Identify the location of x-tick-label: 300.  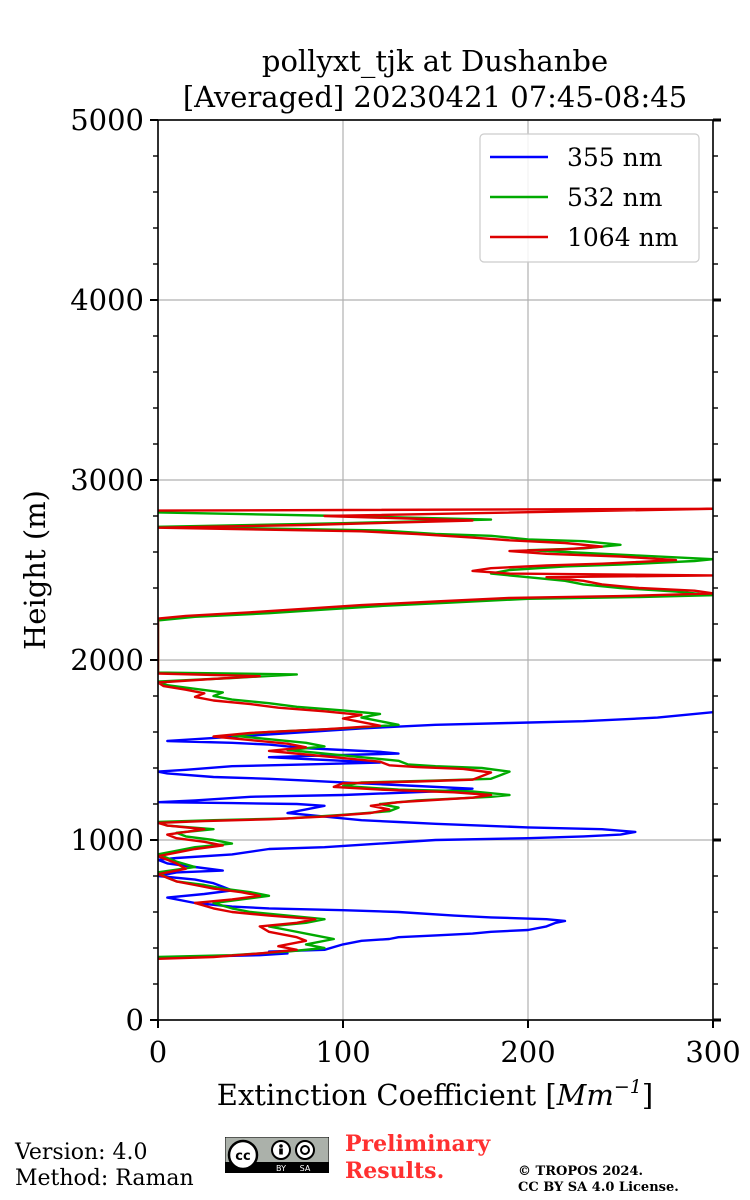
(712, 1052).